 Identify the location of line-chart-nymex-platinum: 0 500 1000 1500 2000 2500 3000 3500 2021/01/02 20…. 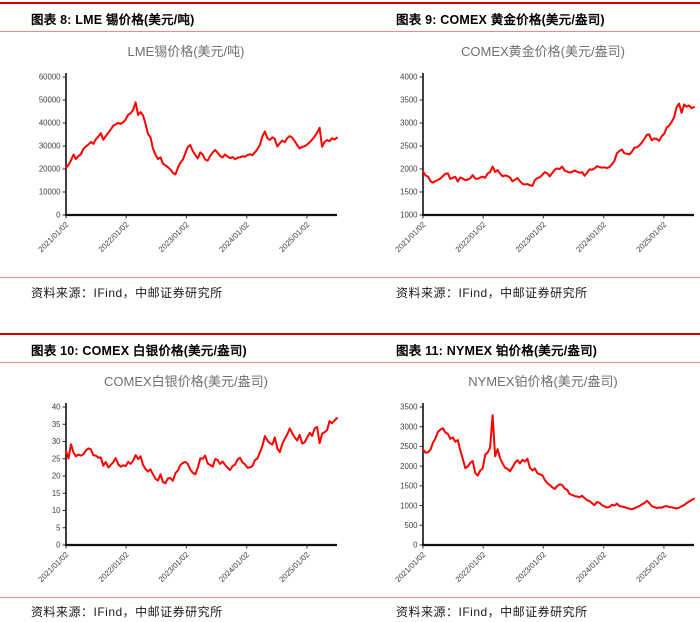
(544, 493).